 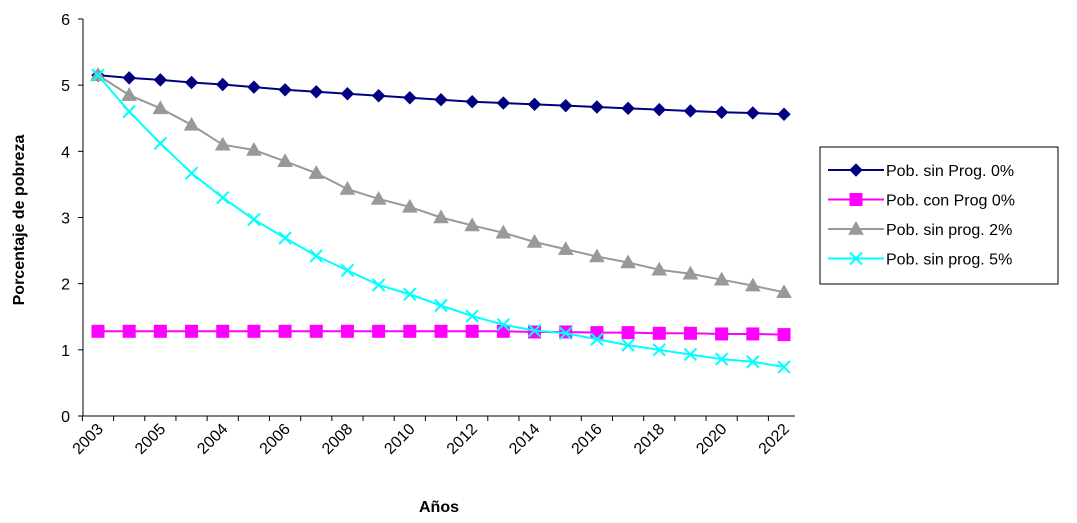 I want to click on x-tick-label: 2003, so click(x=88, y=439).